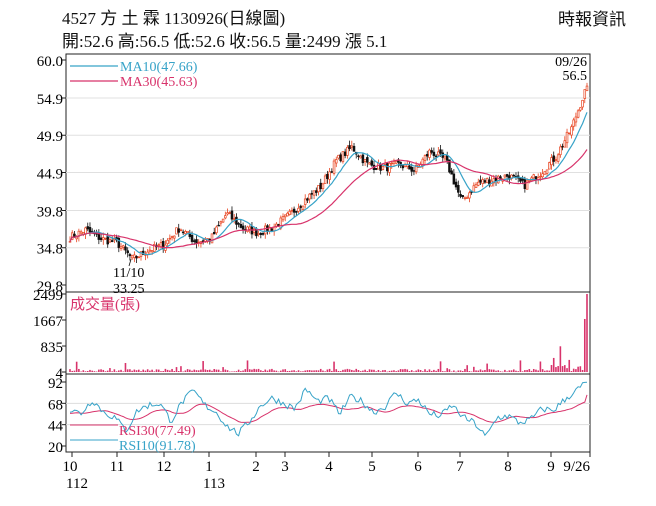 The width and height of the screenshot is (656, 506). What do you see at coordinates (592, 19) in the screenshot?
I see `source-label: 時報資訊` at bounding box center [592, 19].